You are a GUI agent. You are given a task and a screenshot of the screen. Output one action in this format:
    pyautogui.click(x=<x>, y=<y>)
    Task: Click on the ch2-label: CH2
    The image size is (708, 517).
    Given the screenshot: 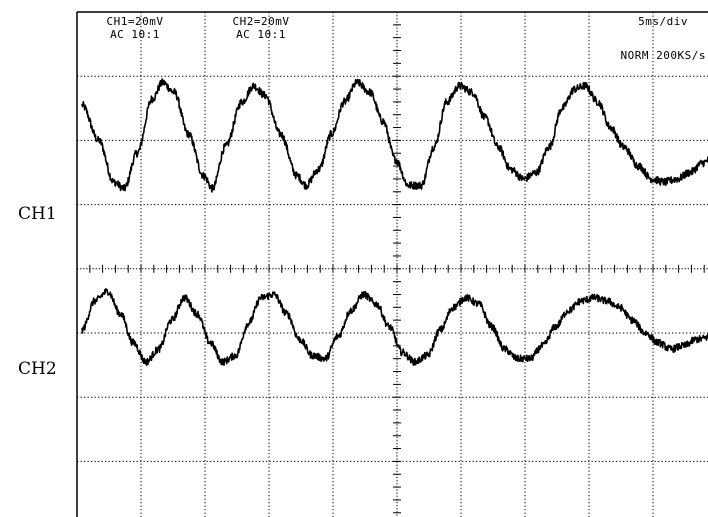 What is the action you would take?
    pyautogui.click(x=37, y=369)
    